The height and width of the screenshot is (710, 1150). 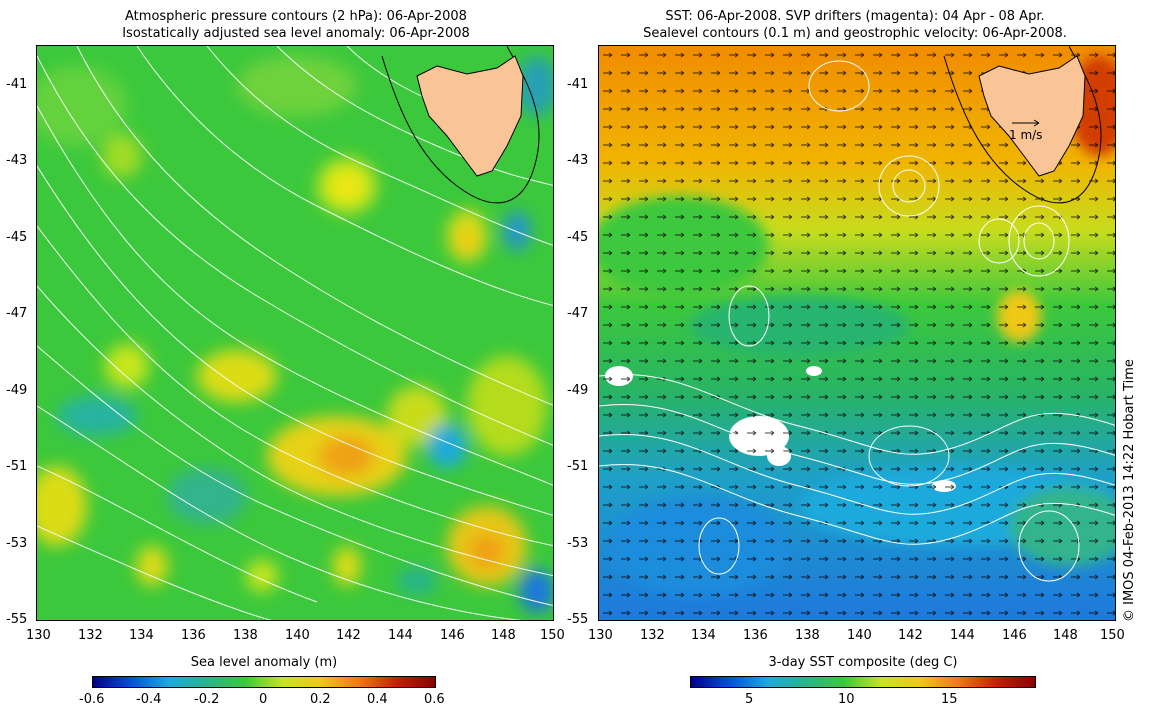 I want to click on colorbar-tick: 0.4, so click(x=377, y=699).